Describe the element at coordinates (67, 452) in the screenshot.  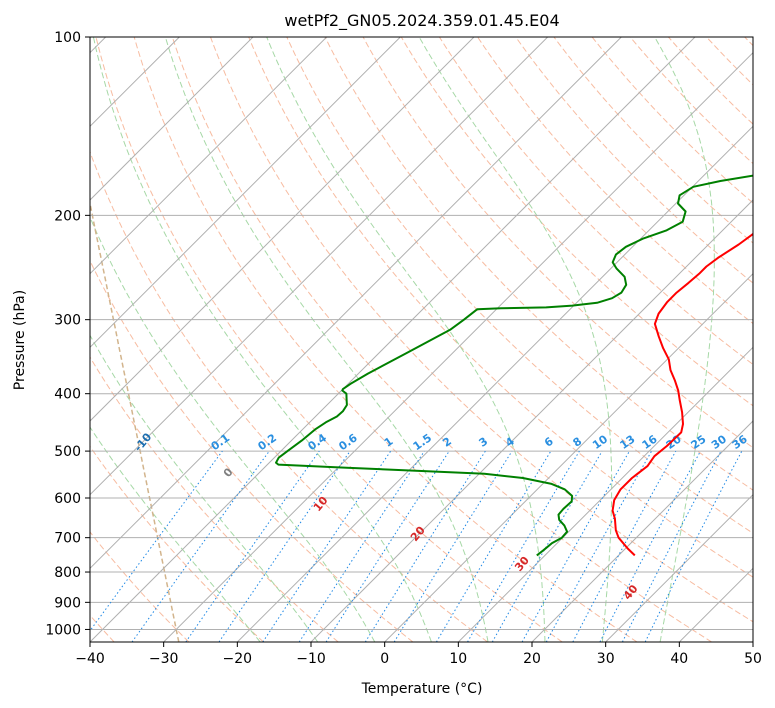
I see `y-tick-label: 500` at that location.